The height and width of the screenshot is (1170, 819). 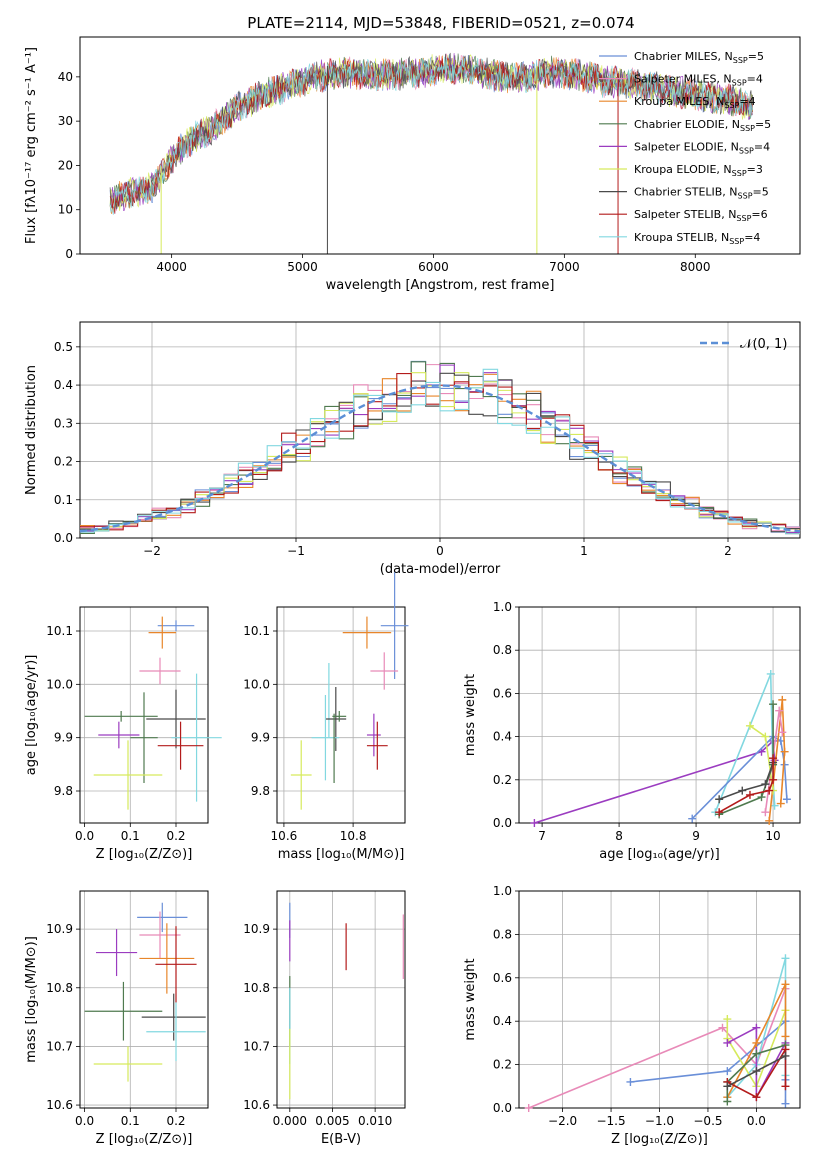 I want to click on legend-label: 𝒩(0, 1), so click(x=763, y=344).